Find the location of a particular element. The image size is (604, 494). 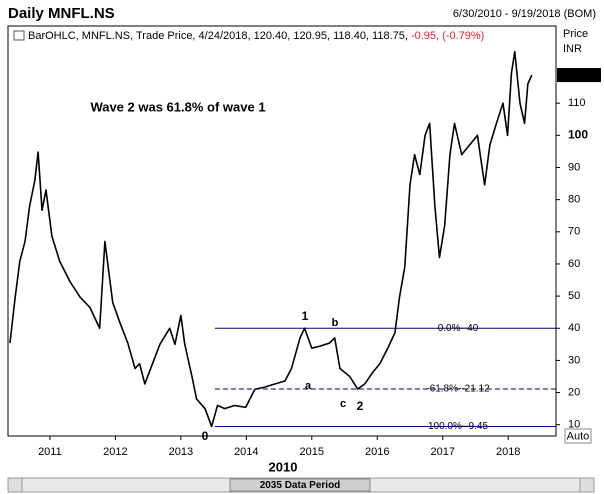

y-tick-label: 50 is located at coordinates (574, 296).